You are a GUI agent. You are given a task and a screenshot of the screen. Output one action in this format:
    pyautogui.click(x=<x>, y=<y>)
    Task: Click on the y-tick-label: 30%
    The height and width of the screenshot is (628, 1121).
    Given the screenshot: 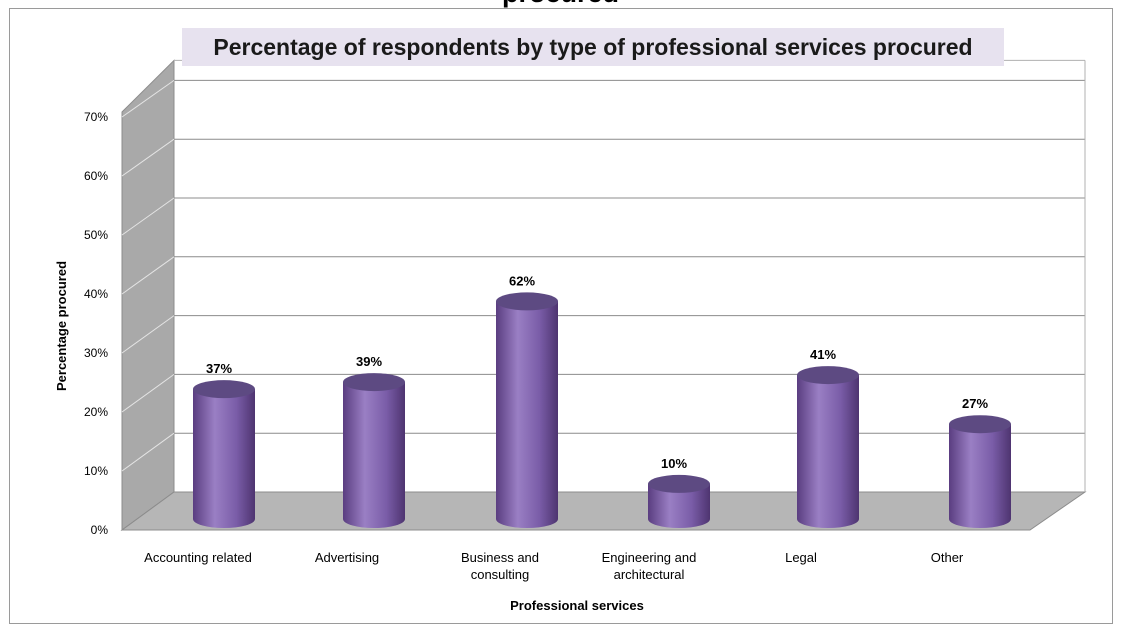 What is the action you would take?
    pyautogui.click(x=96, y=353)
    